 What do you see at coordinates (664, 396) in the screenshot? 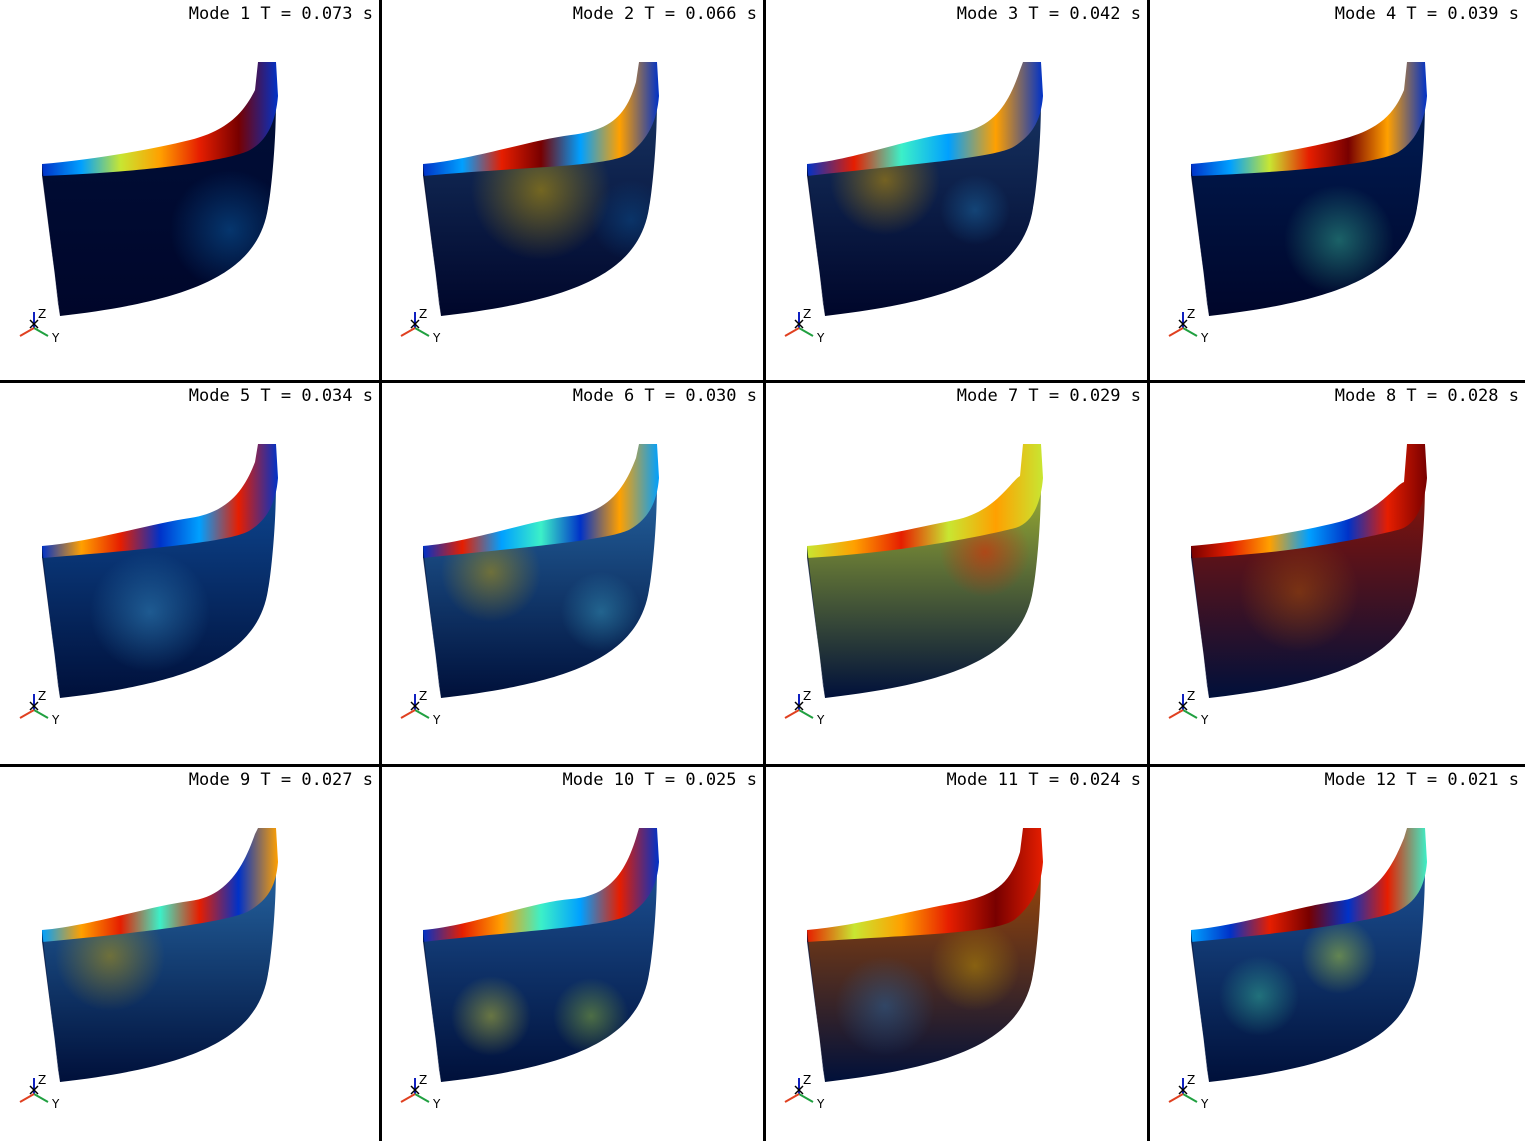
I see `mode-title: Mode 6 T = 0.030 s` at bounding box center [664, 396].